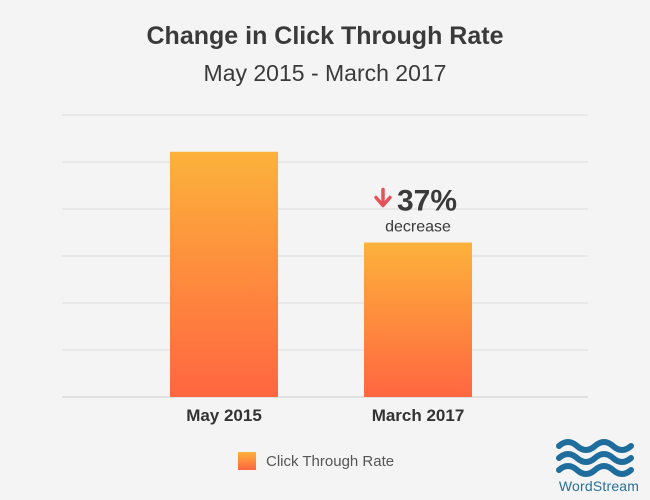 This screenshot has height=500, width=650. Describe the element at coordinates (418, 415) in the screenshot. I see `x-tick-label: March 2017` at that location.